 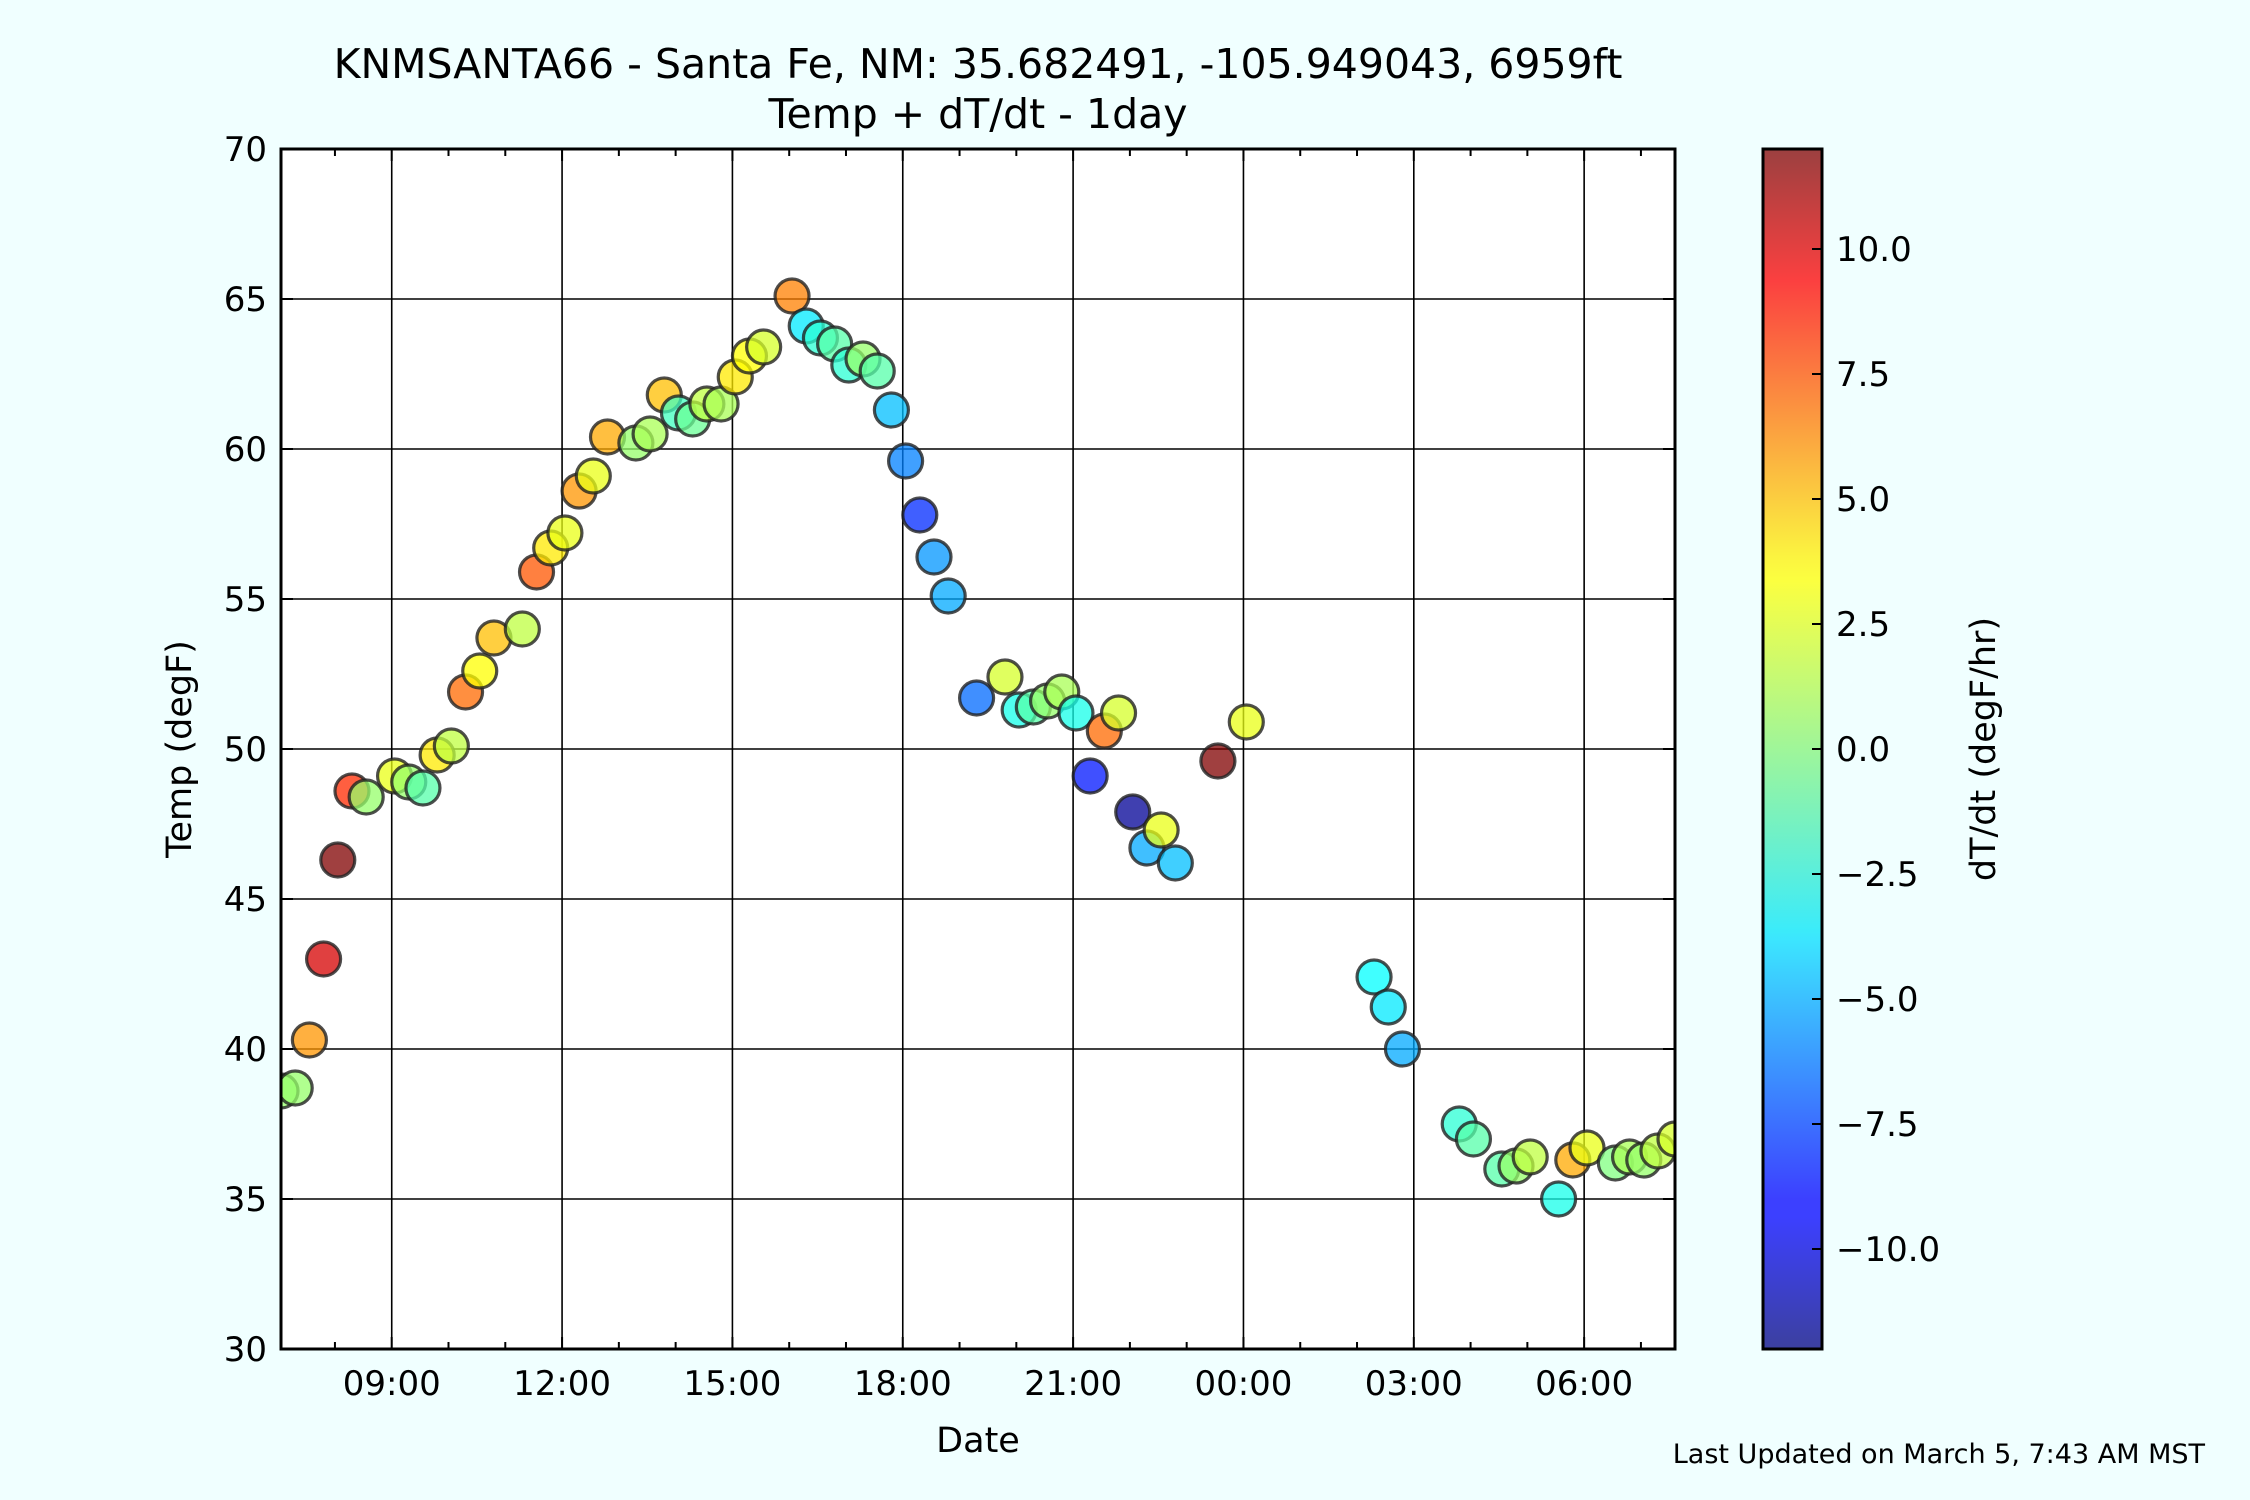 I want to click on y-tick-label: 70, so click(x=245, y=150).